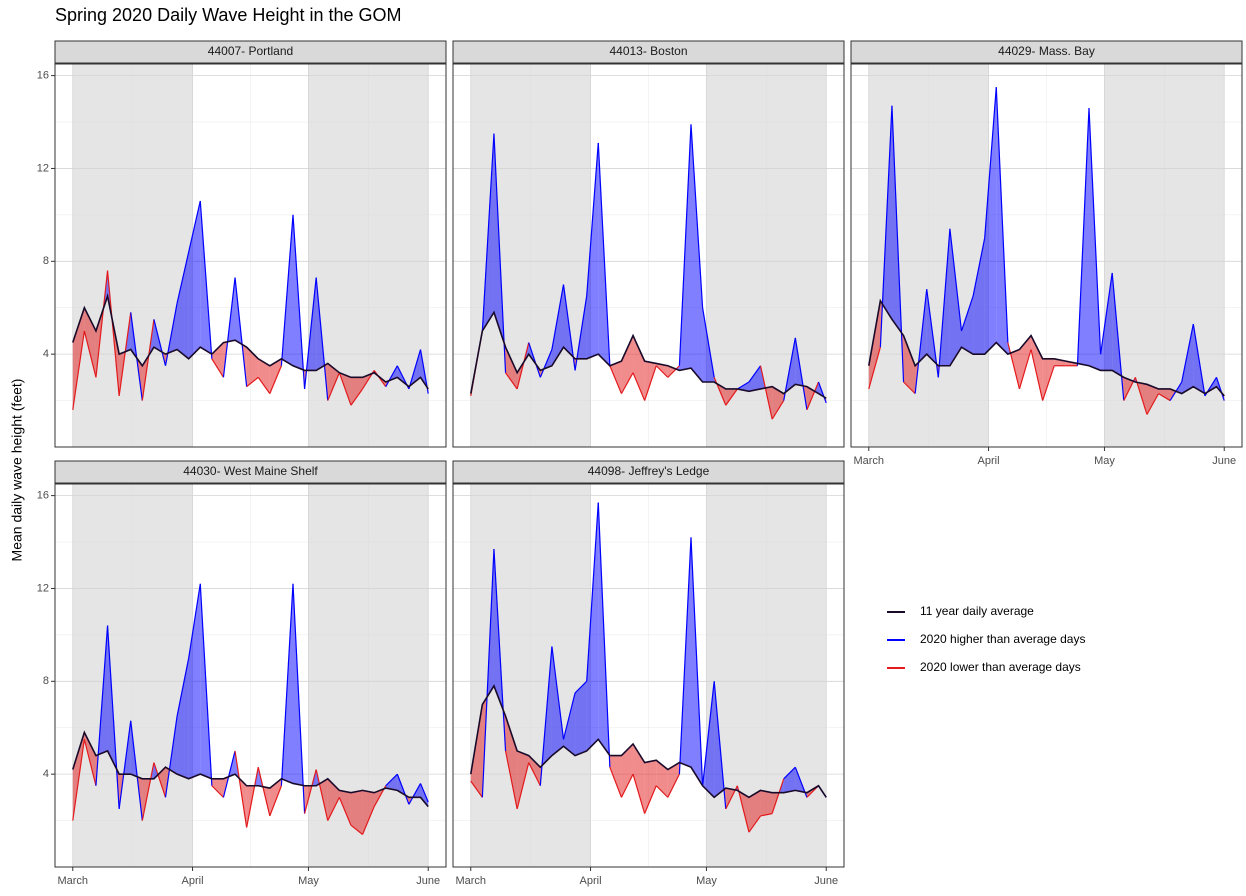  What do you see at coordinates (250, 471) in the screenshot?
I see `strip-title: 44030- West Maine Shelf` at bounding box center [250, 471].